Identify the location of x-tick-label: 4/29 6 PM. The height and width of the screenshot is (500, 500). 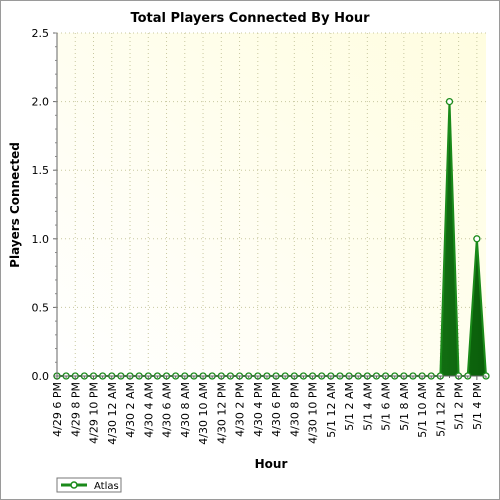
(57, 409).